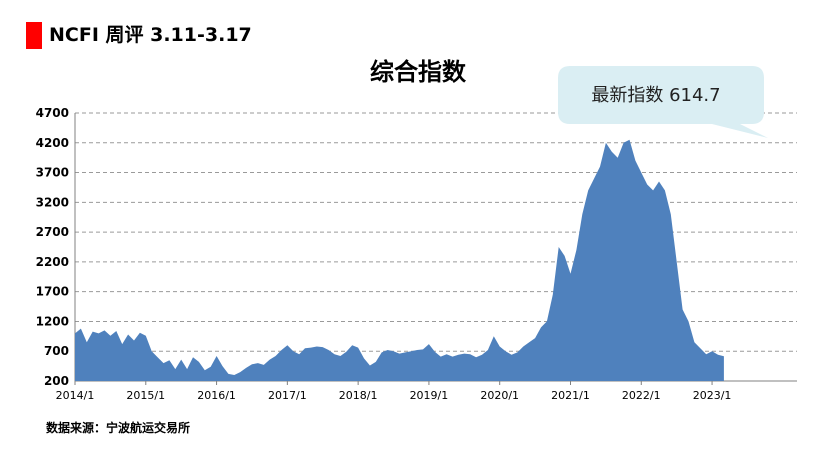 This screenshot has width=828, height=457. Describe the element at coordinates (52, 173) in the screenshot. I see `y-tick-label: 3700` at that location.